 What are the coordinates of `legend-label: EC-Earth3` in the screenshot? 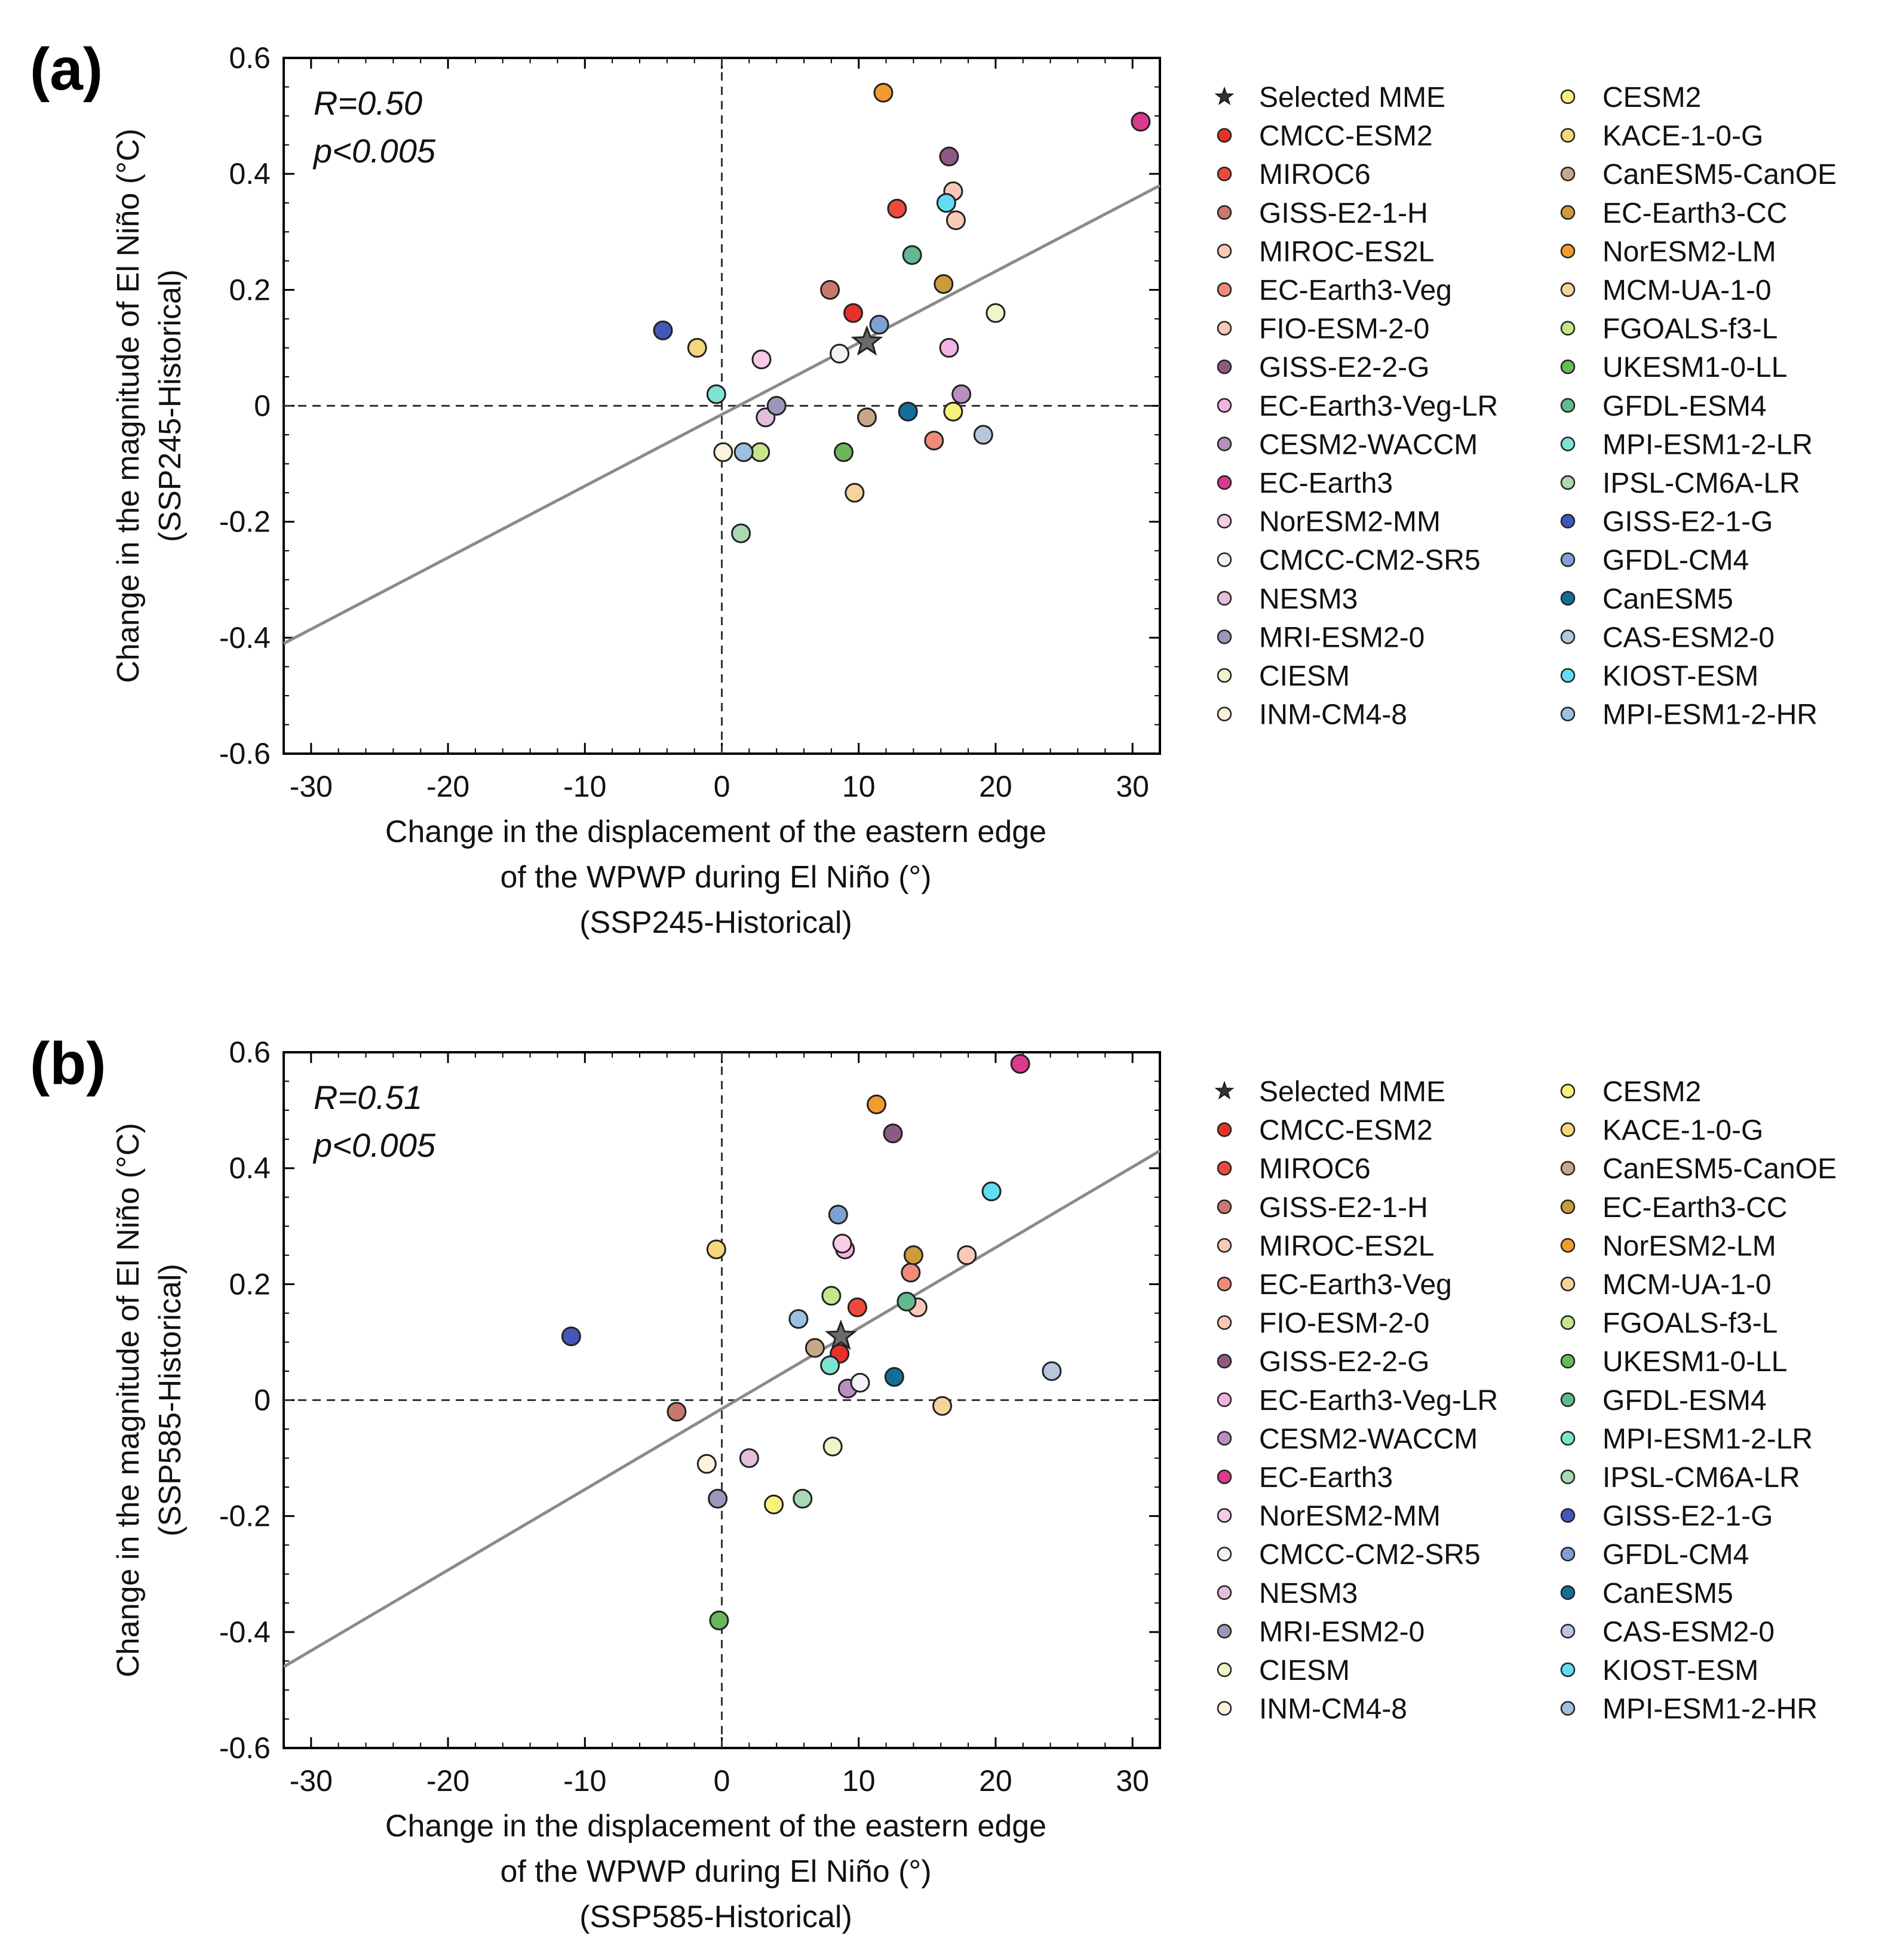 It's located at (1326, 1478).